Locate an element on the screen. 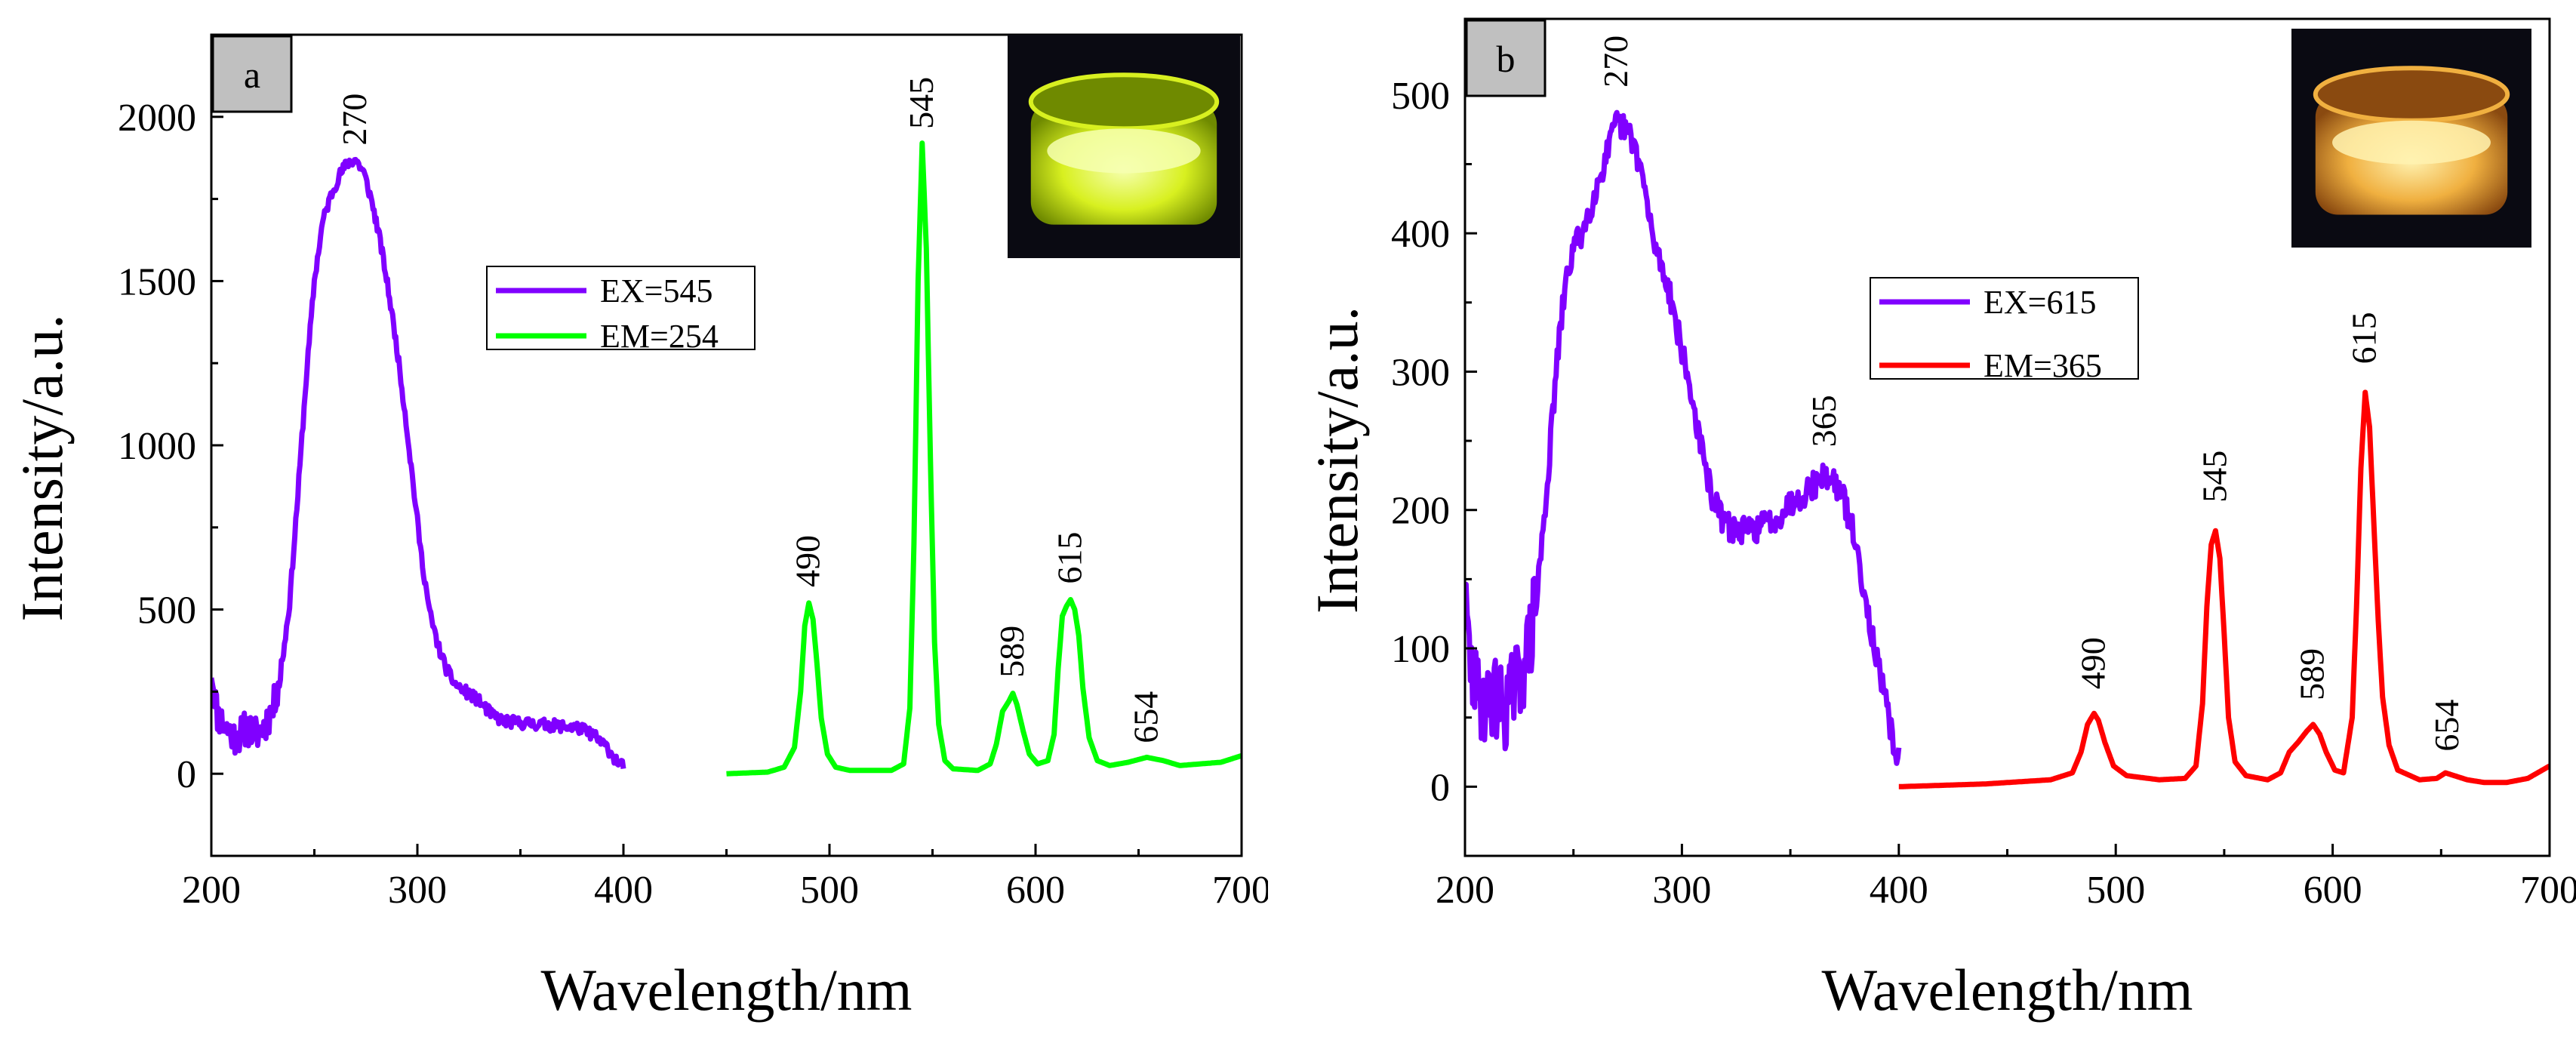  legend-label: EM=365 is located at coordinates (2043, 365).